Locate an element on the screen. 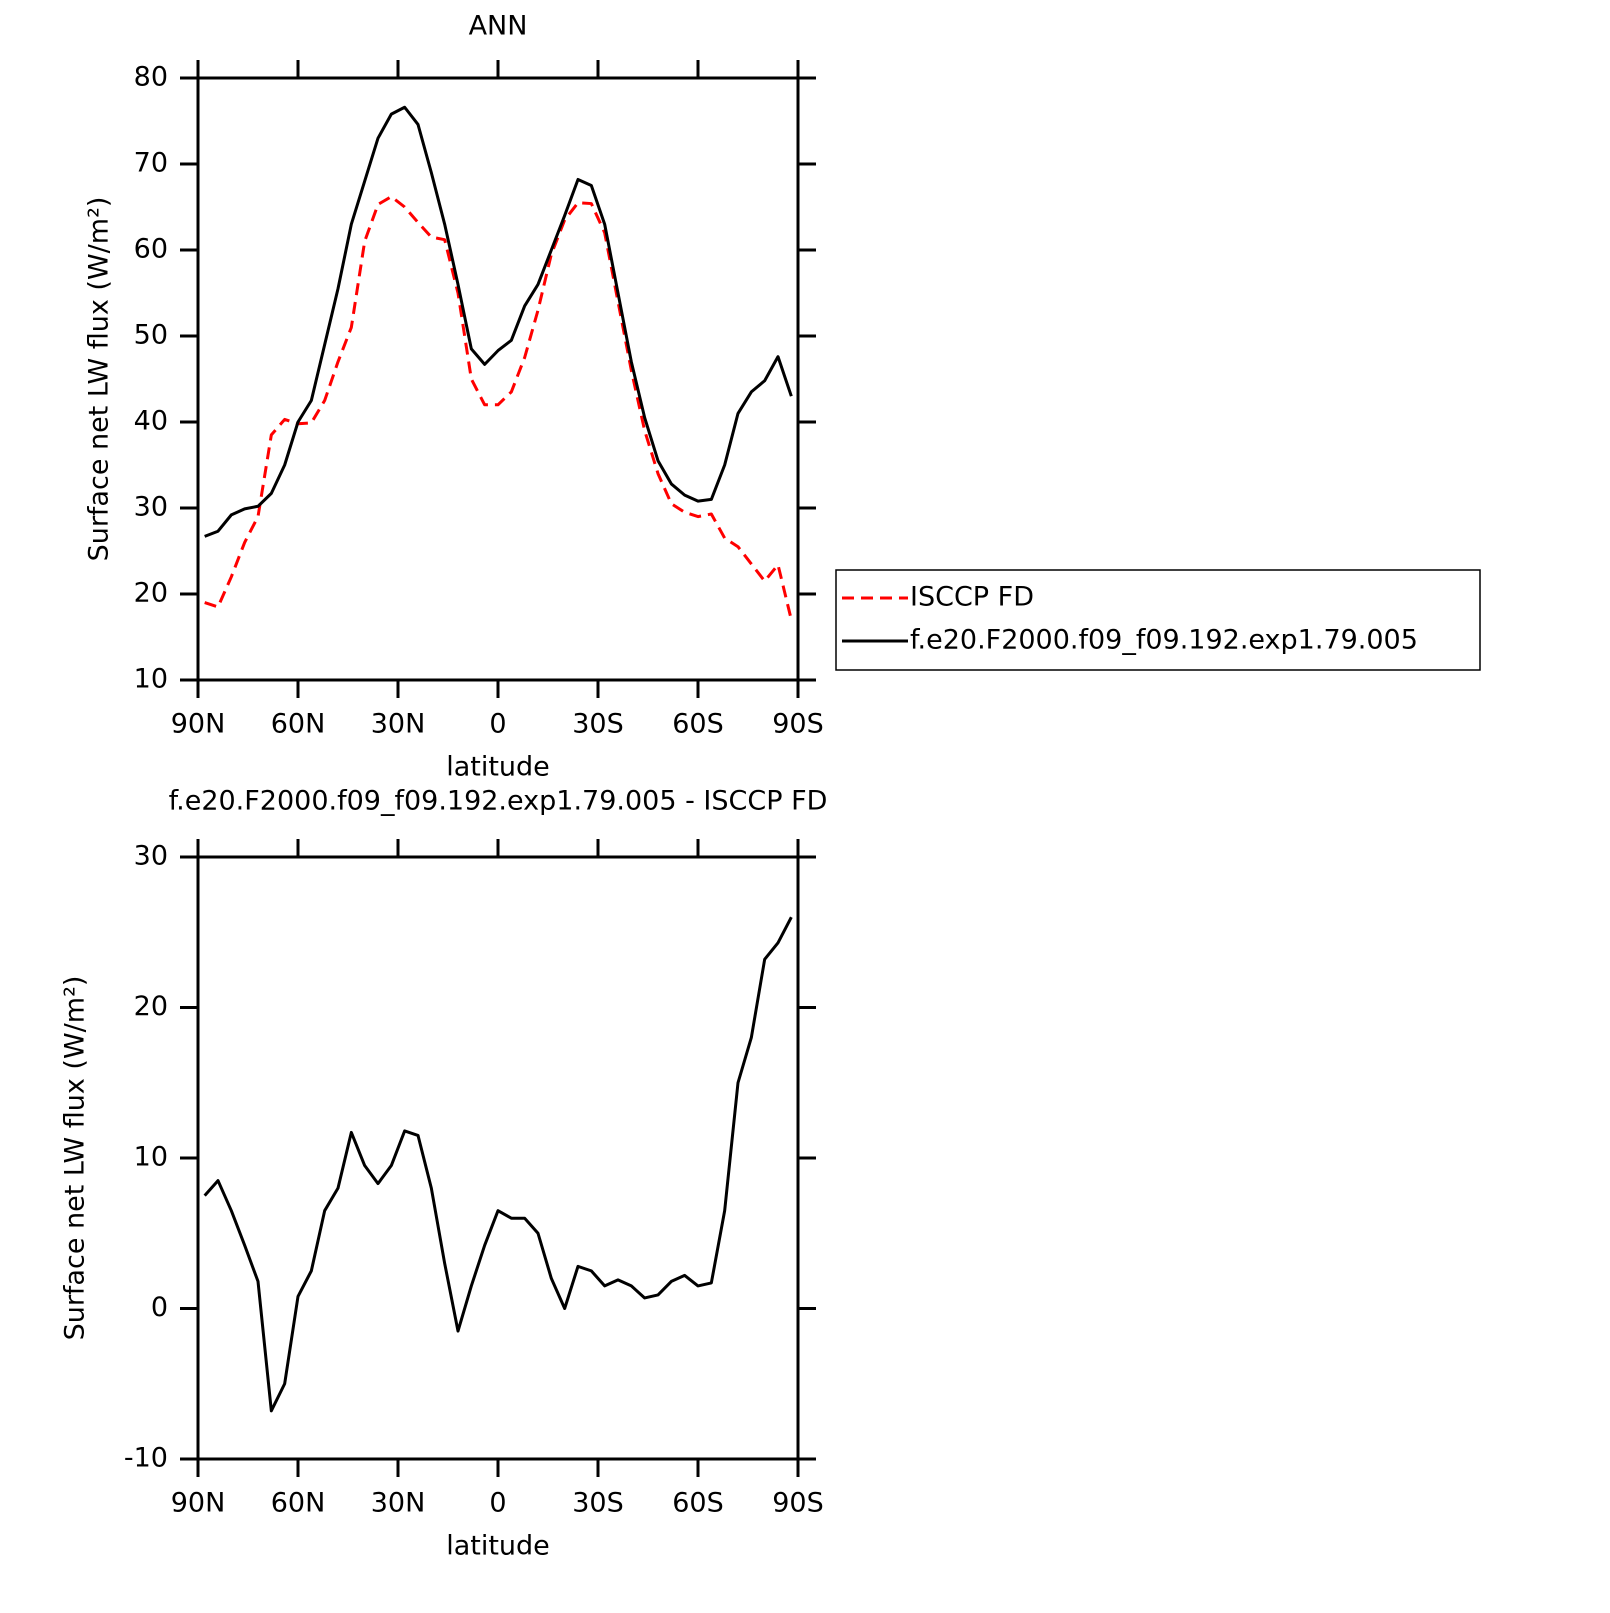 This screenshot has height=1613, width=1610. plot-frame is located at coordinates (498, 379).